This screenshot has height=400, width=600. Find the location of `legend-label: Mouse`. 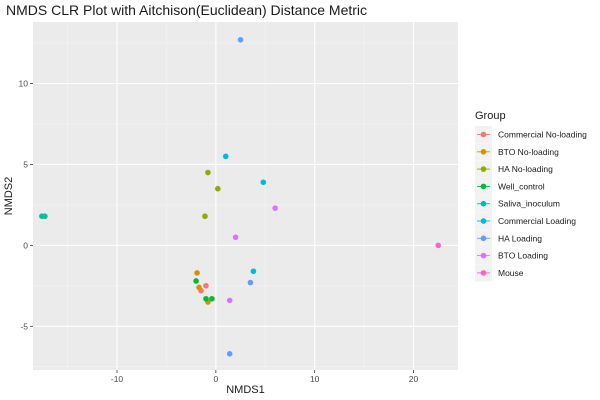

legend-label: Mouse is located at coordinates (511, 273).